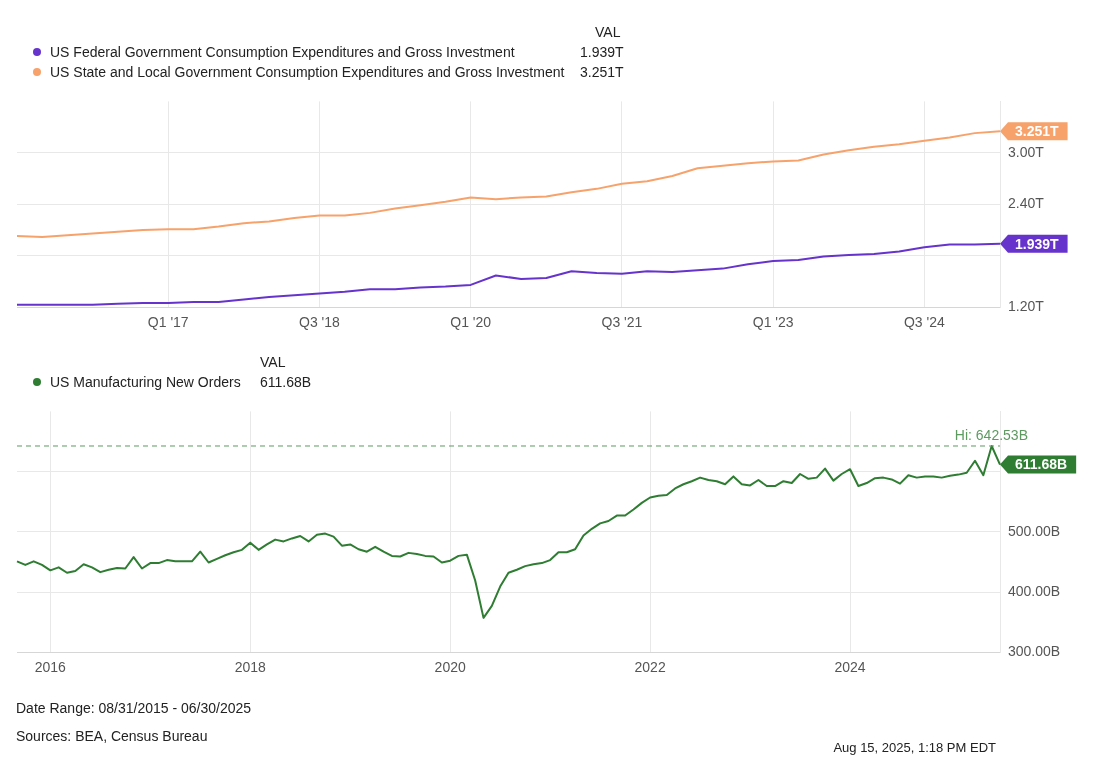 This screenshot has height=759, width=1096. I want to click on data-label: 1.939T, so click(1037, 243).